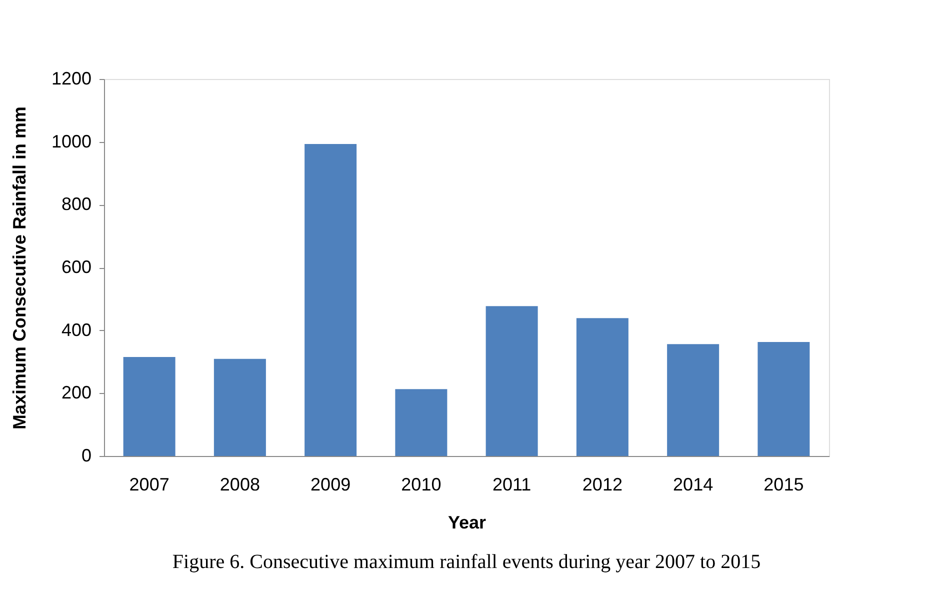 Image resolution: width=933 pixels, height=616 pixels. I want to click on x-tick-label: 2012, so click(602, 484).